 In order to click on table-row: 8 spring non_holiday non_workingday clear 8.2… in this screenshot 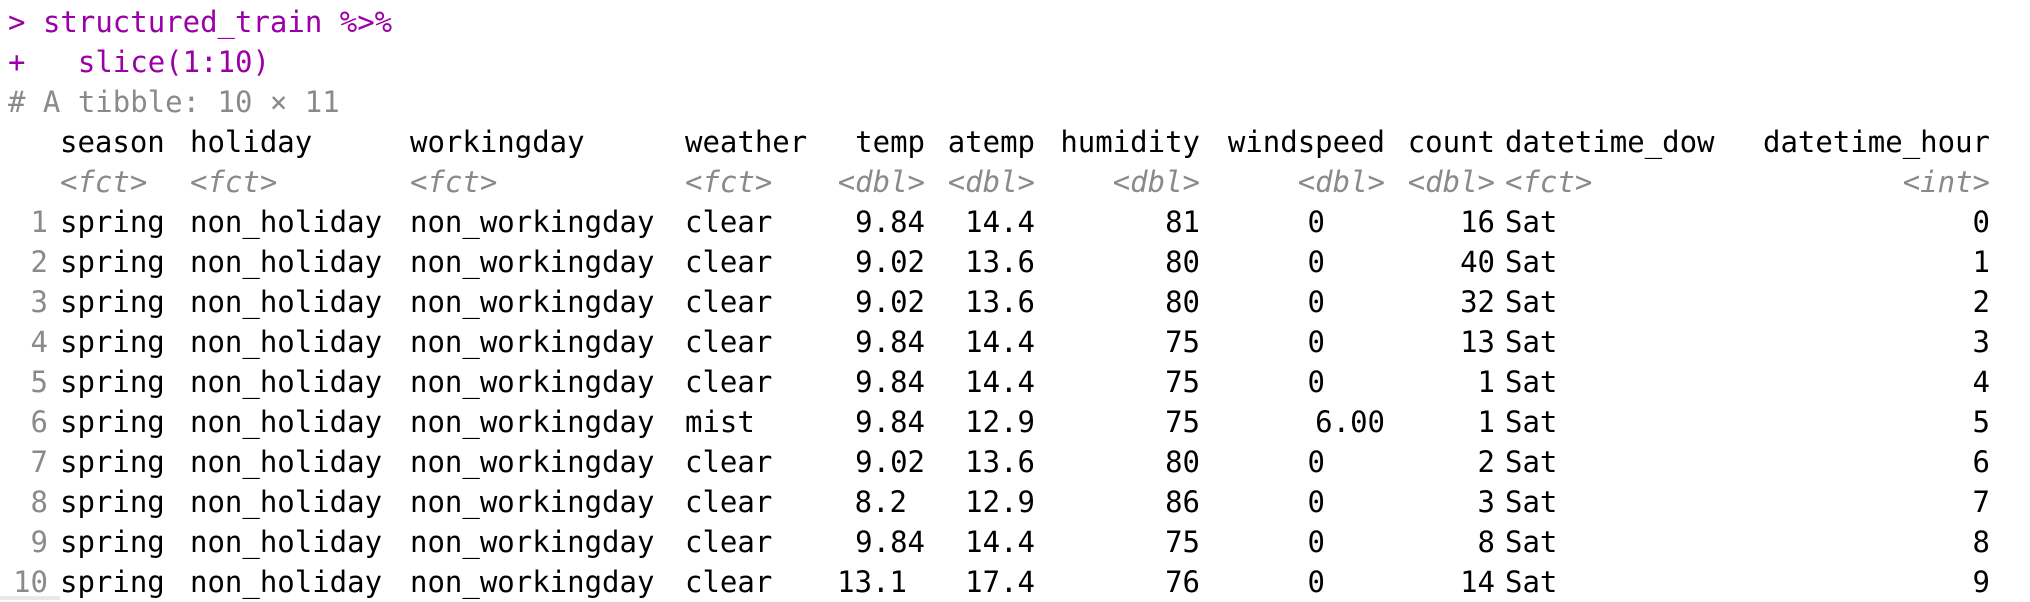, I will do `click(1015, 502)`.